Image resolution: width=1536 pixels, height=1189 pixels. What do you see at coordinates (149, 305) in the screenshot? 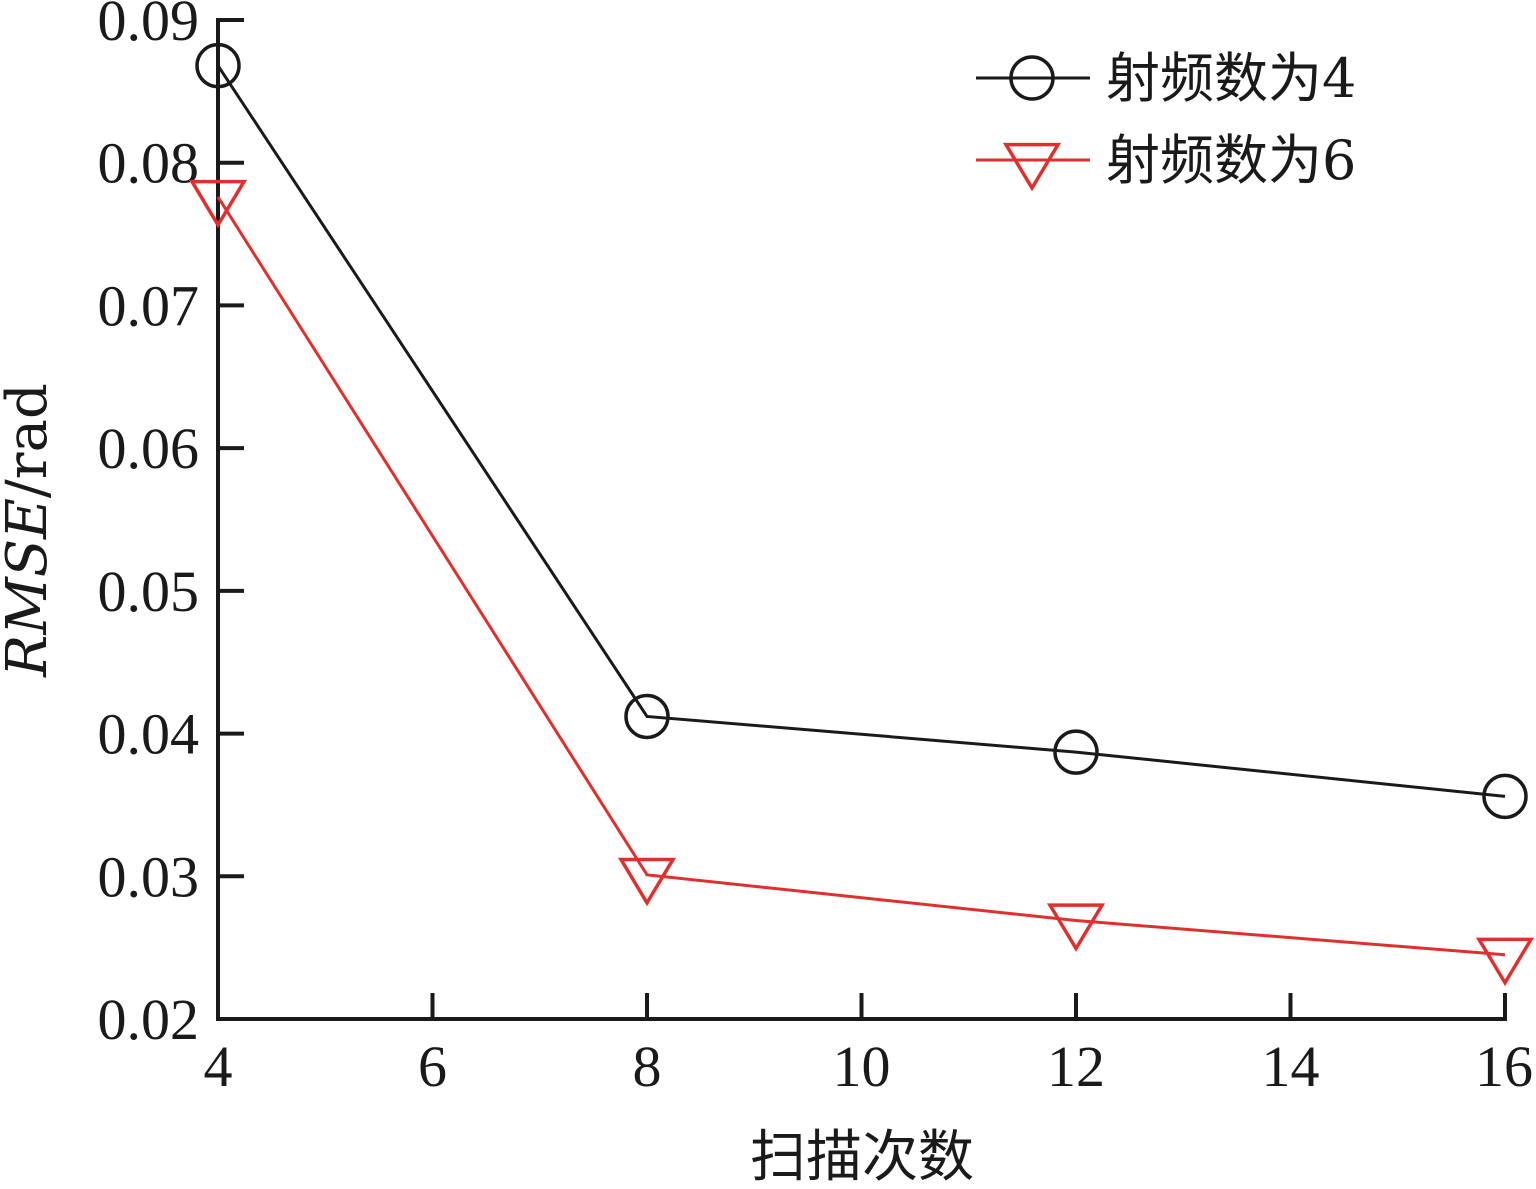
I see `y-tick-label: 0.07` at bounding box center [149, 305].